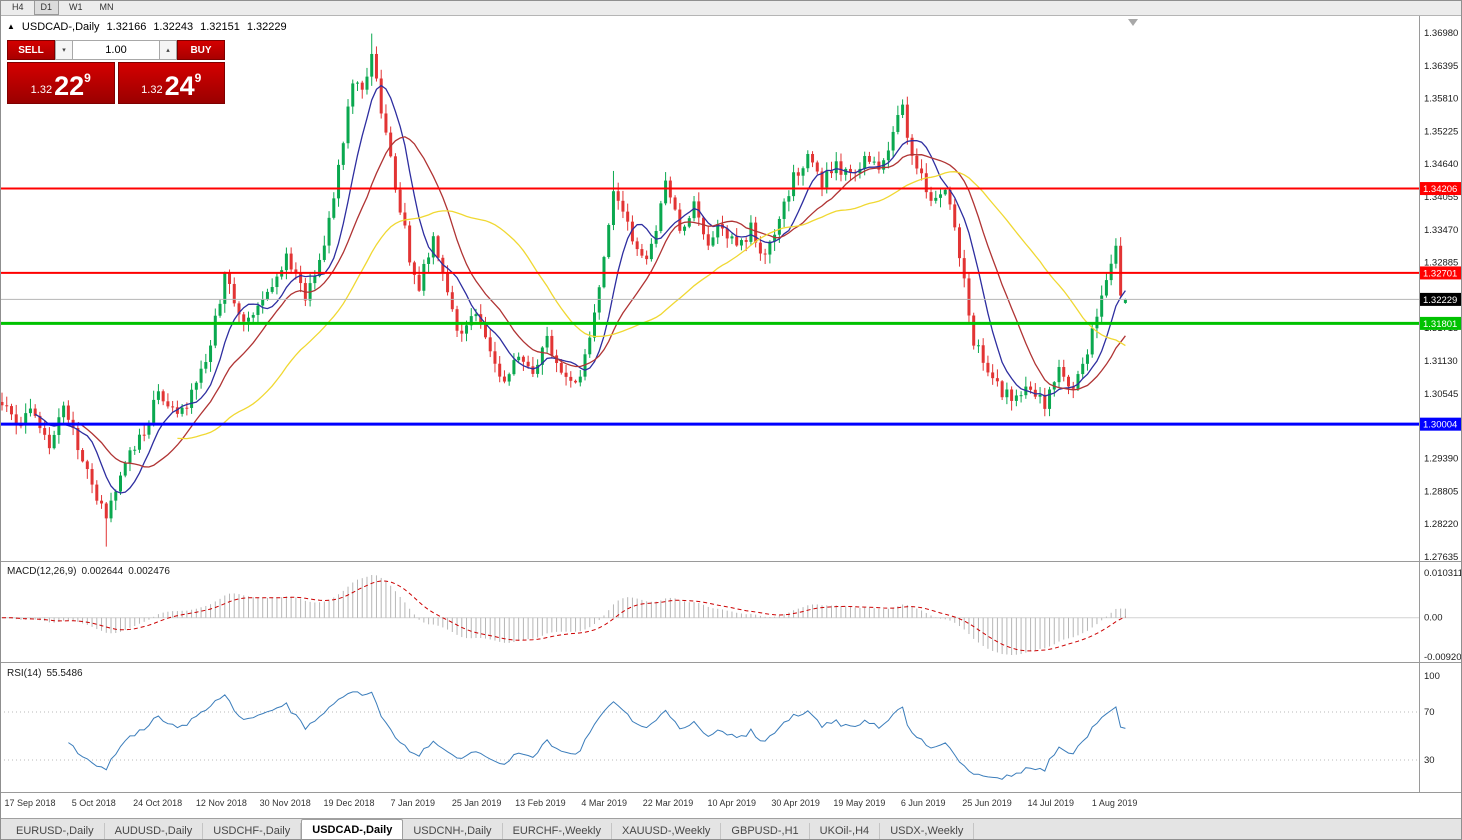  Describe the element at coordinates (604, 803) in the screenshot. I see `time-axis-label: 4 Mar 2019` at that location.